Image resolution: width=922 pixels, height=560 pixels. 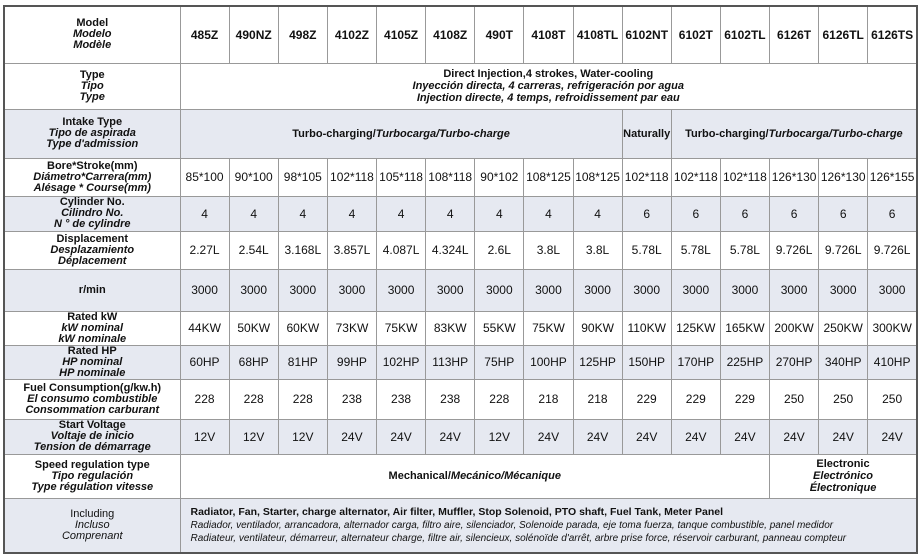 I want to click on model-6102T: 6102T, so click(x=695, y=34).